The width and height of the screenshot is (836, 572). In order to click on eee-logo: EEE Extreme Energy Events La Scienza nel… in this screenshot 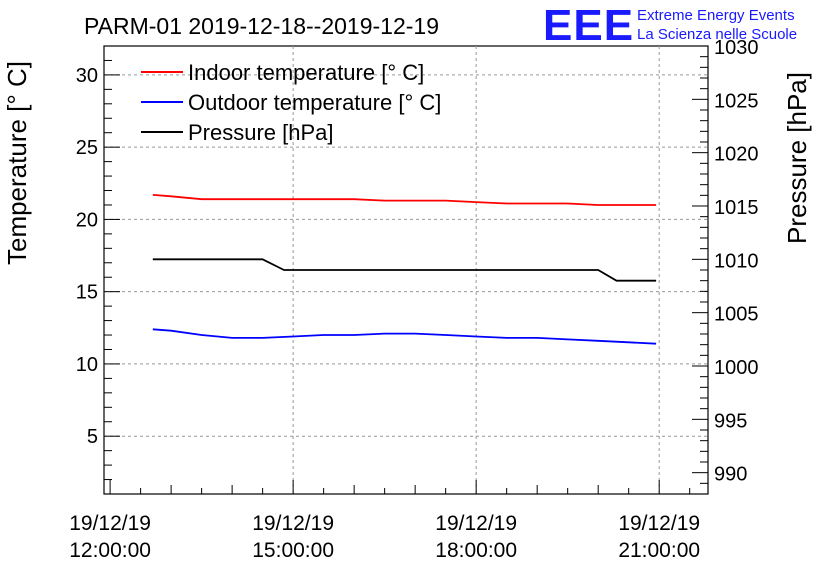, I will do `click(670, 25)`.